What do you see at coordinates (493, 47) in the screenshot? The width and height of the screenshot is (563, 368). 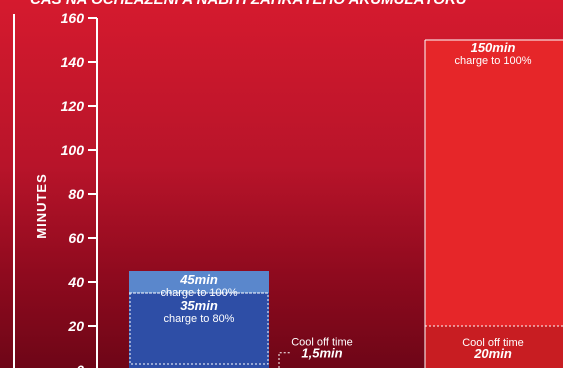 I see `bar-value-label: 150min` at bounding box center [493, 47].